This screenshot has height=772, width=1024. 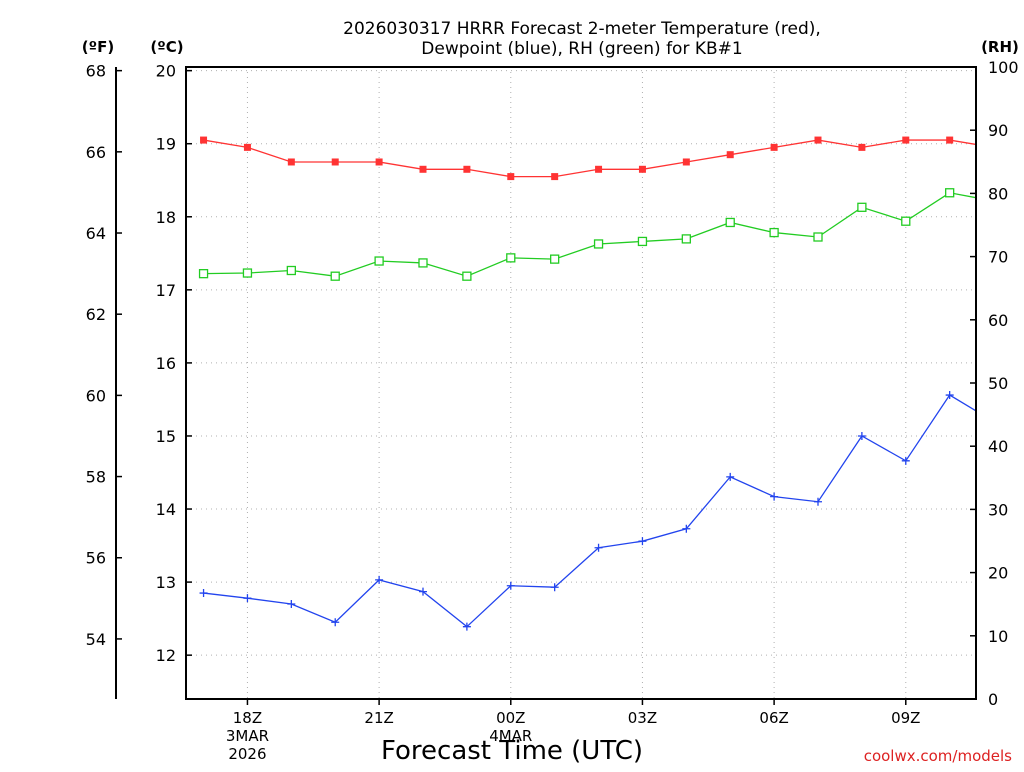 I want to click on celsius-tick-label: 14, so click(x=166, y=509).